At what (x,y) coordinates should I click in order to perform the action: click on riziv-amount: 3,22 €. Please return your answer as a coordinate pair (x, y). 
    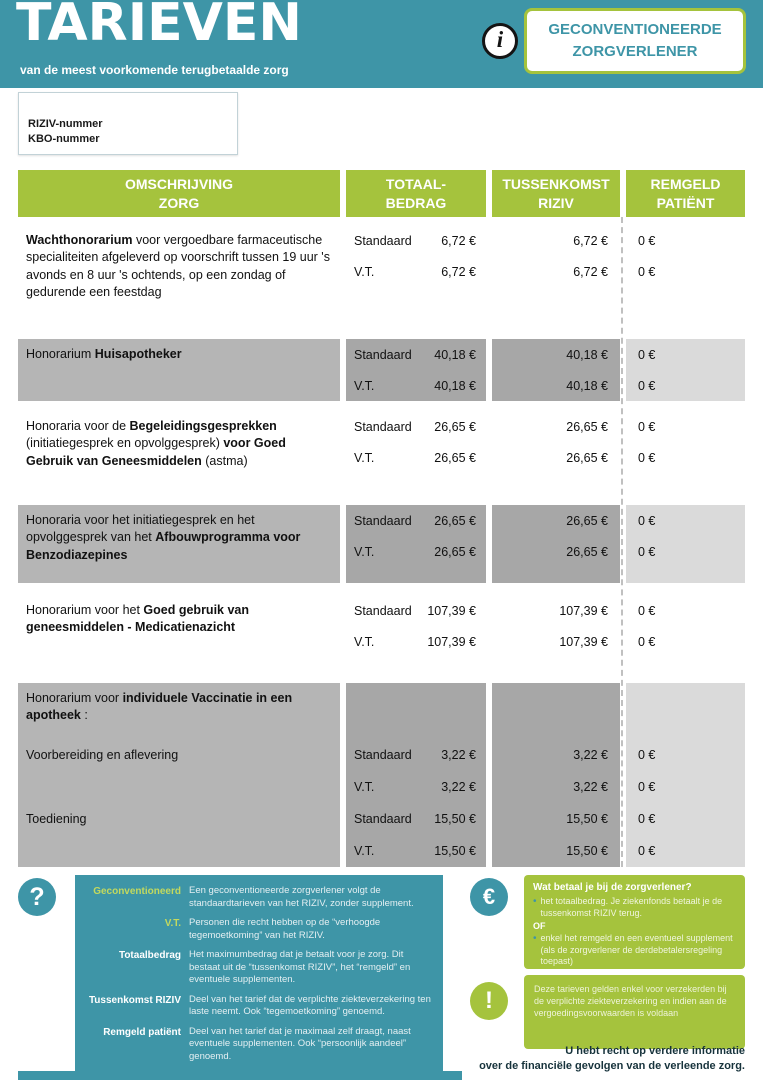
    Looking at the image, I should click on (590, 787).